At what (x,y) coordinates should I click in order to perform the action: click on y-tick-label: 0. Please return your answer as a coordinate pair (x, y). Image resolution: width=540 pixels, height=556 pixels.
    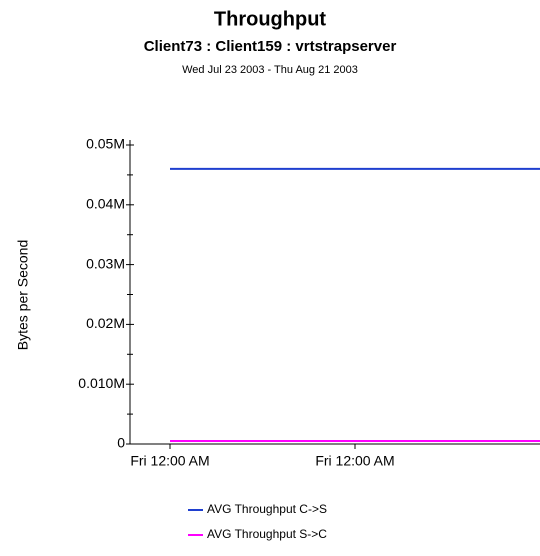
    Looking at the image, I should click on (121, 443).